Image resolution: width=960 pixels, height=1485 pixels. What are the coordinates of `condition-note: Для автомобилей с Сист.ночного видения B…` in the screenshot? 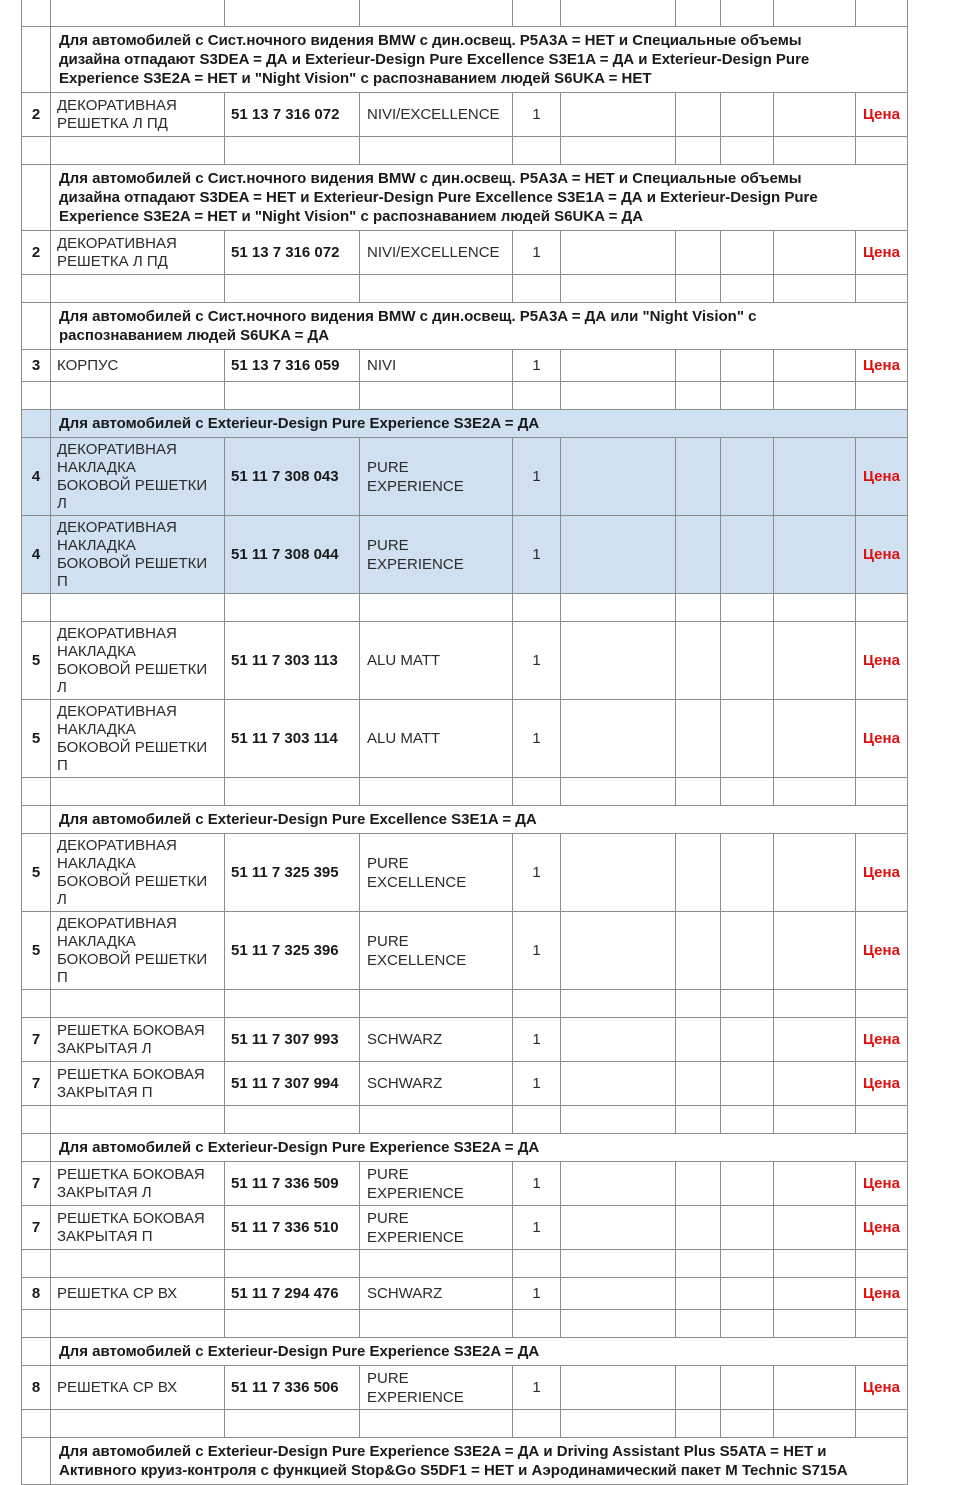 It's located at (479, 197).